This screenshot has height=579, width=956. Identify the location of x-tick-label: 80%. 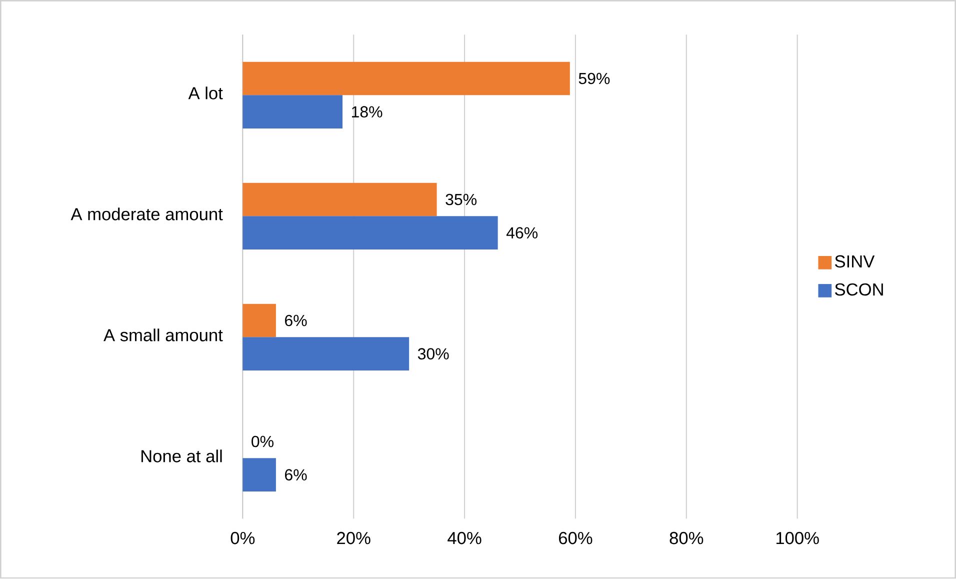
(687, 538).